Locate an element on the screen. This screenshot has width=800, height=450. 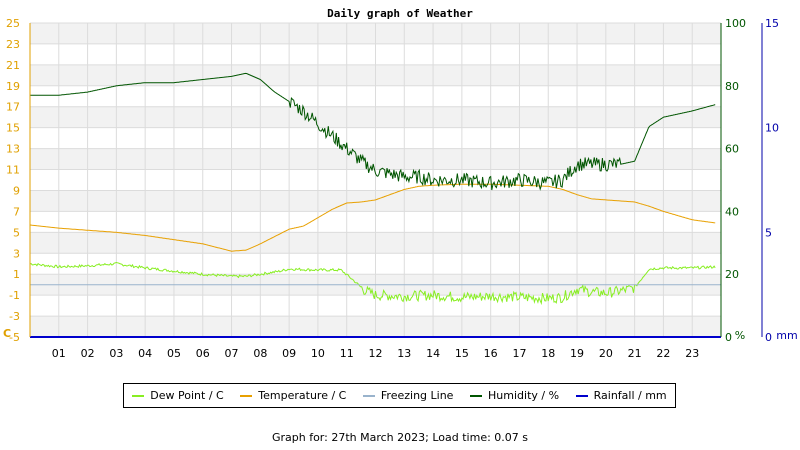
x-tick-label: 08 is located at coordinates (260, 353).